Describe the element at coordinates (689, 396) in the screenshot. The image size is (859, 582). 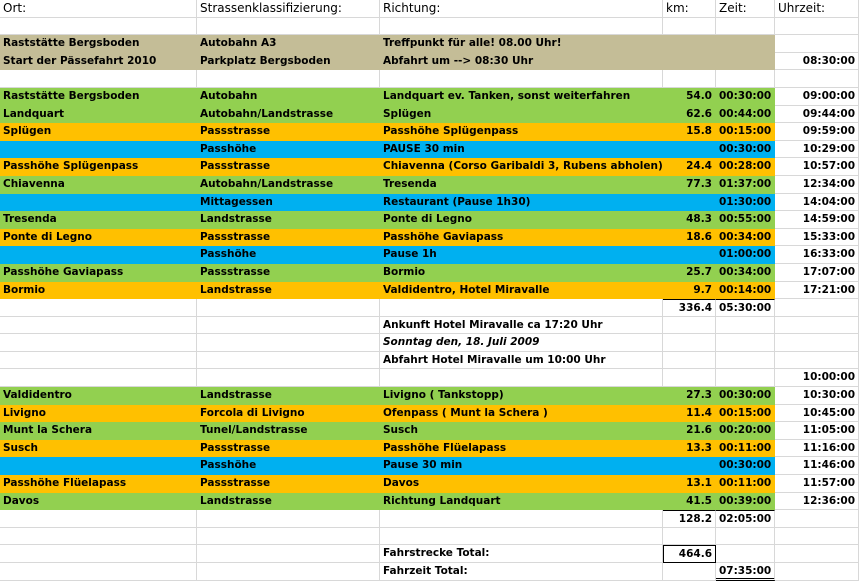
I see `km-cell: 27.3` at that location.